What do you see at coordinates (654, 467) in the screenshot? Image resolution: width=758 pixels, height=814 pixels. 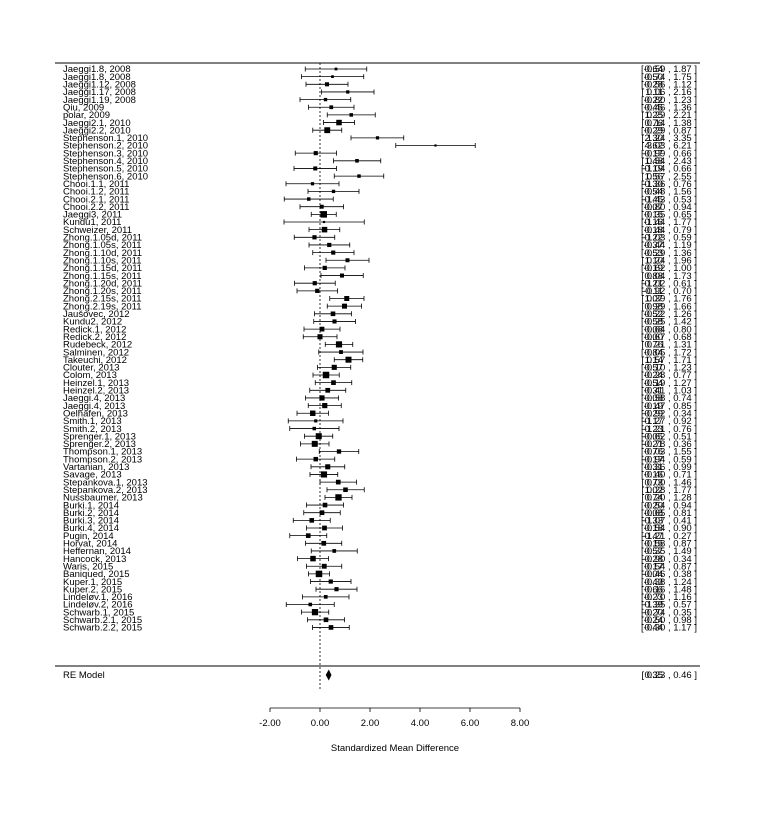 I see `estimate-value: 0.31` at bounding box center [654, 467].